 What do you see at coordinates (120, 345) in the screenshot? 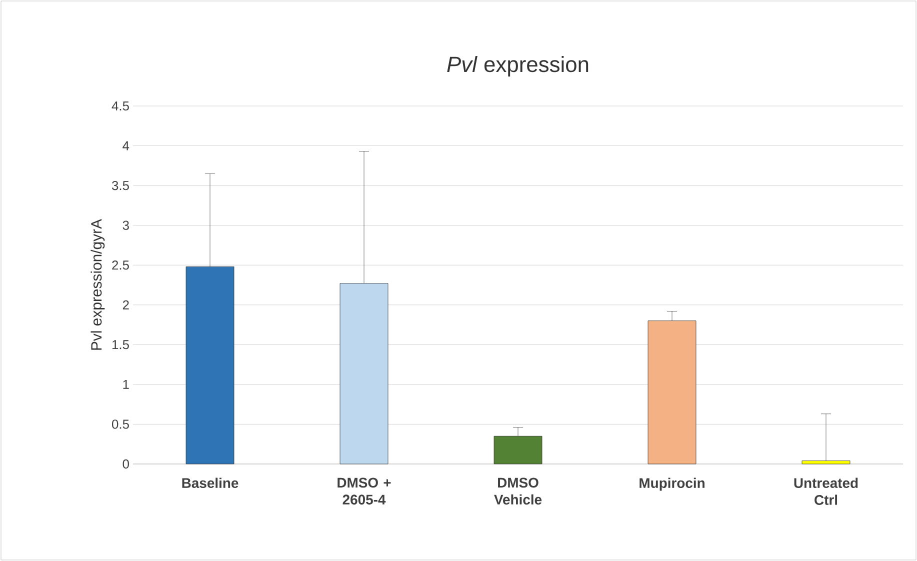
I see `y-tick-label: 1.5` at bounding box center [120, 345].